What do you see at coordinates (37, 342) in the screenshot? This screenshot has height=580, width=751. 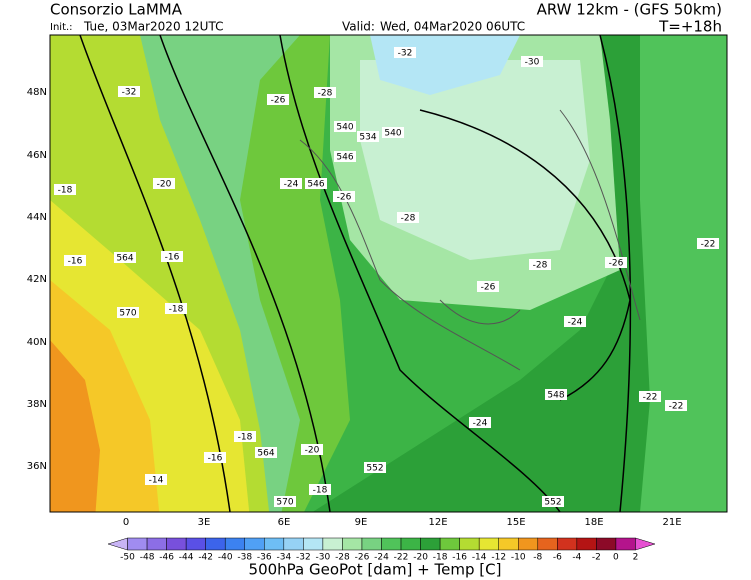 I see `lat-label: 40N` at bounding box center [37, 342].